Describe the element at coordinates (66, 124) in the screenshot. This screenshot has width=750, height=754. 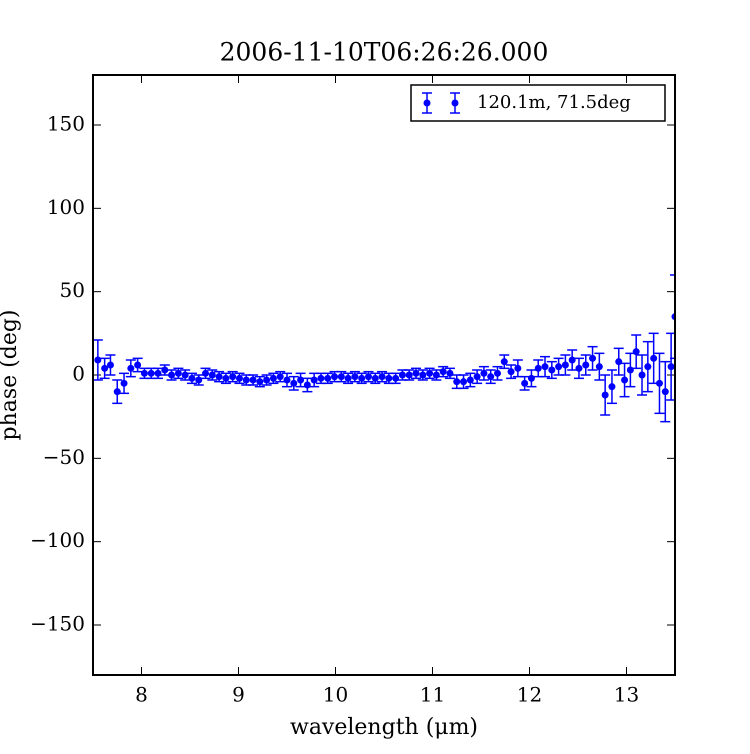
I see `y-tick-label: 150` at that location.